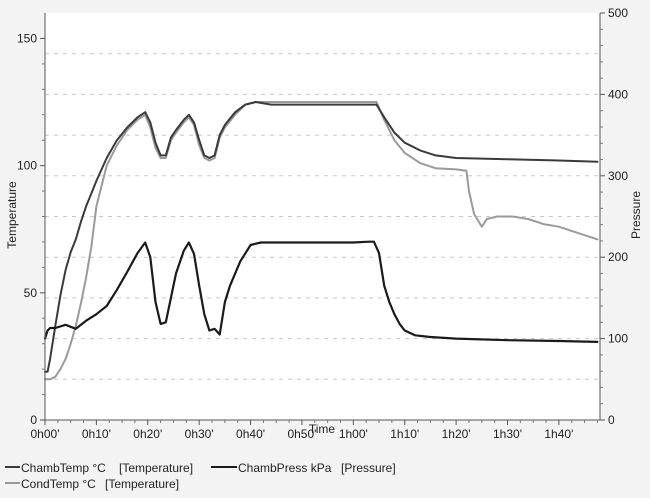 The image size is (650, 498). Describe the element at coordinates (250, 434) in the screenshot. I see `x-tick-label: 0h40'` at that location.